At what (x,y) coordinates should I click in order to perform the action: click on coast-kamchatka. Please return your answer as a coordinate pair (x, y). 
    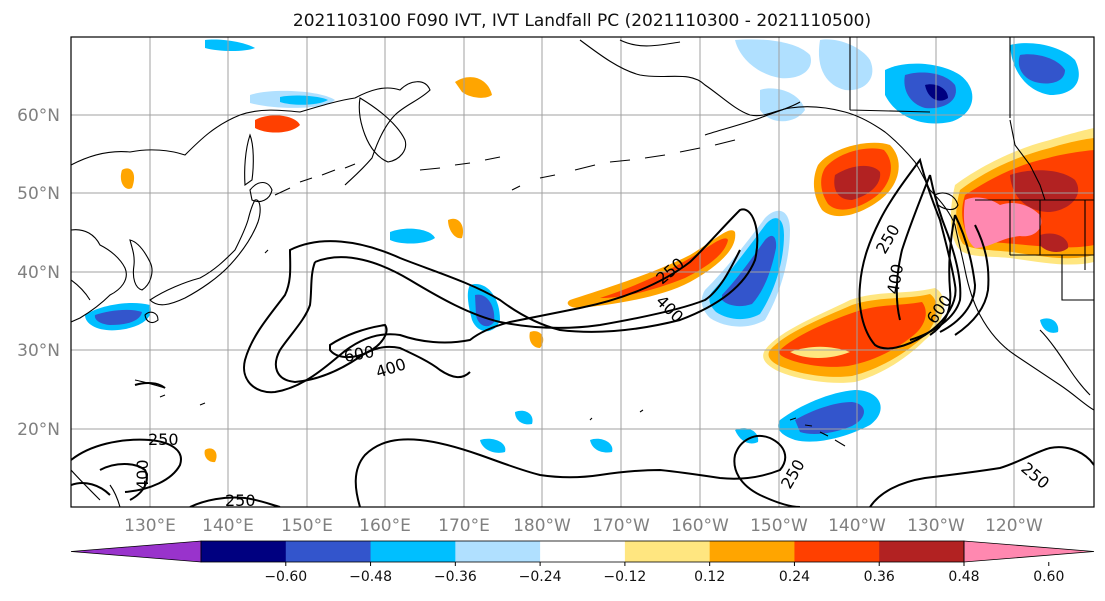
    Looking at the image, I should click on (382, 130).